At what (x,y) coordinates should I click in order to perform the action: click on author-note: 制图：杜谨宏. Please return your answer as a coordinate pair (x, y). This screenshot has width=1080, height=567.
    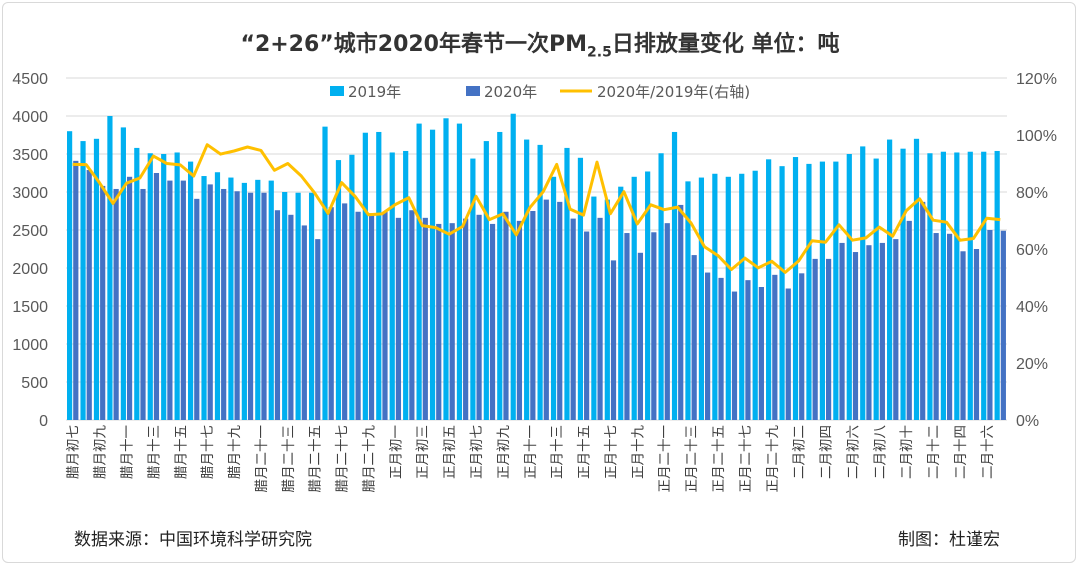
    Looking at the image, I should click on (949, 540).